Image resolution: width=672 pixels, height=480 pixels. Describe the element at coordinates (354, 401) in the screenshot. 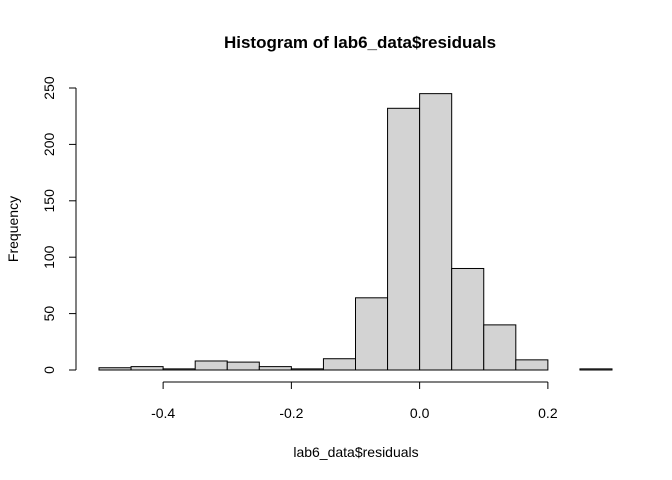

I see `x-axis: -0.4 -0.2 0.0 0.2` at that location.